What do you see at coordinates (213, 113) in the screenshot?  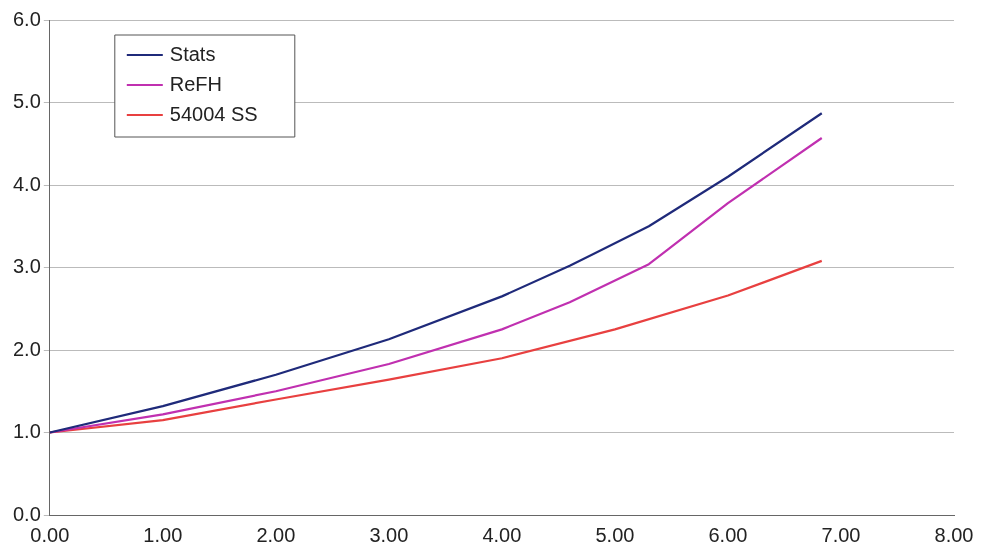 I see `legend-label: 54004 SS` at bounding box center [213, 113].